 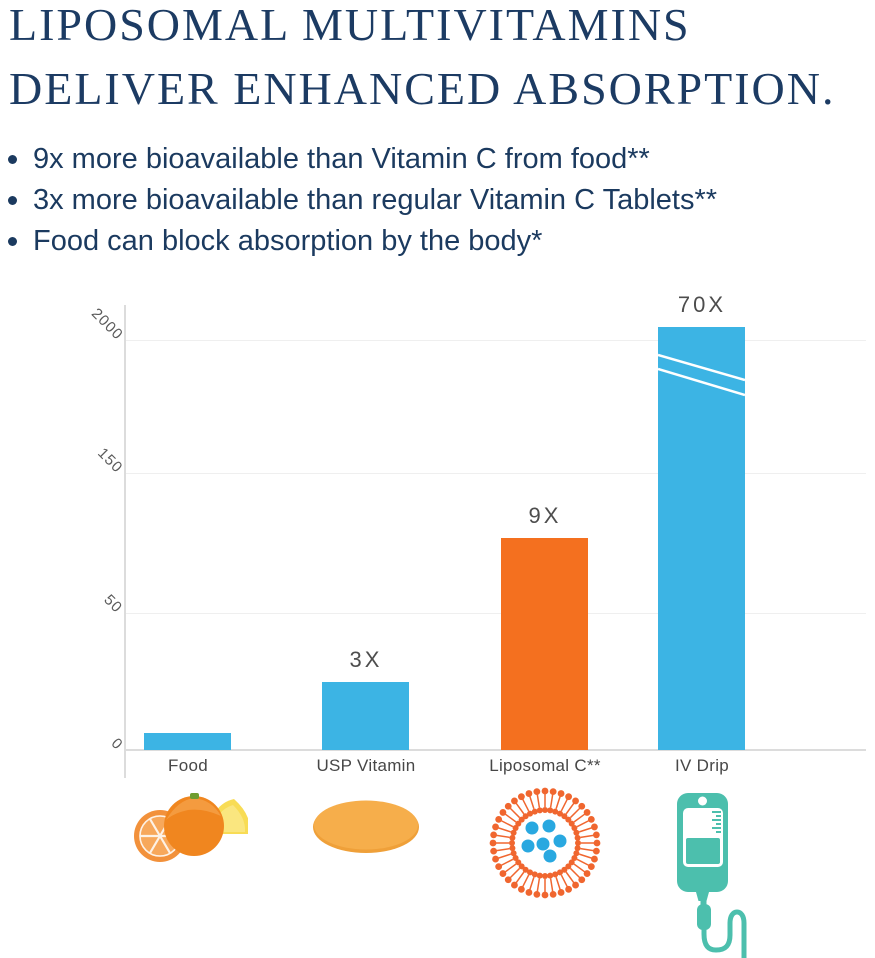 I want to click on tablet-icon, so click(x=366, y=826).